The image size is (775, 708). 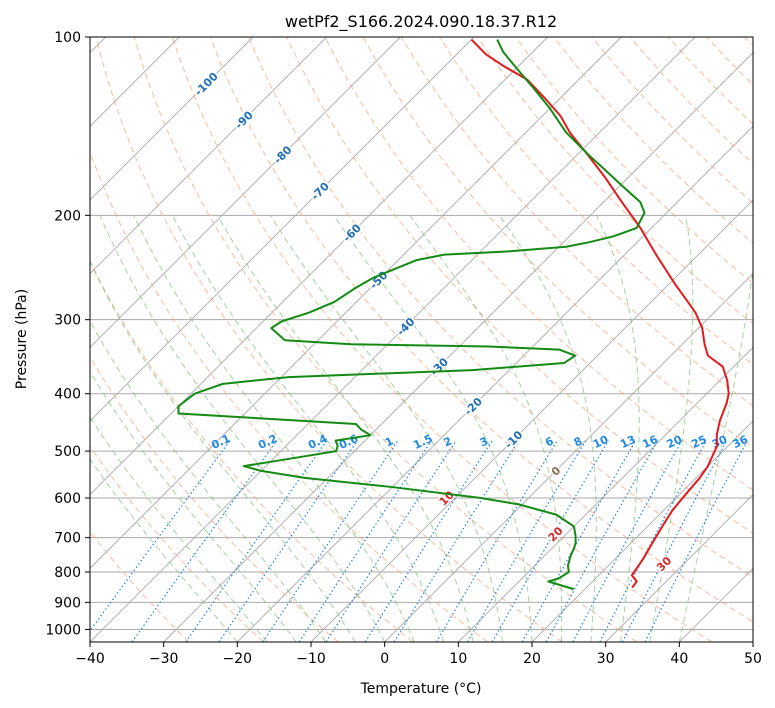 What do you see at coordinates (675, 442) in the screenshot?
I see `mixing-ratio-label: 20` at bounding box center [675, 442].